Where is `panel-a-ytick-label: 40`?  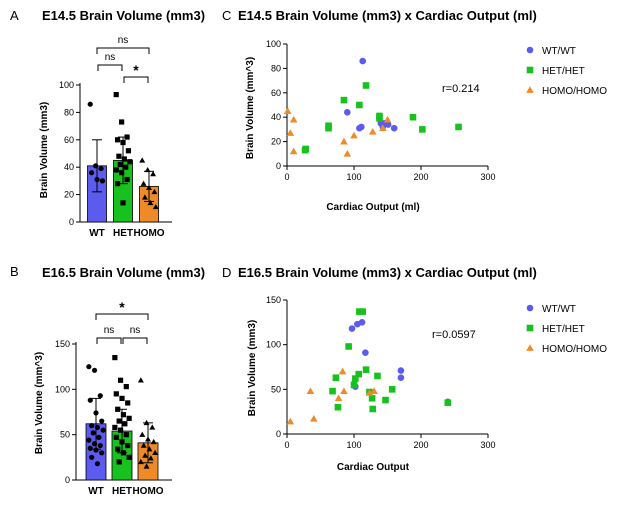
panel-a-ytick-label: 40 is located at coordinates (69, 167).